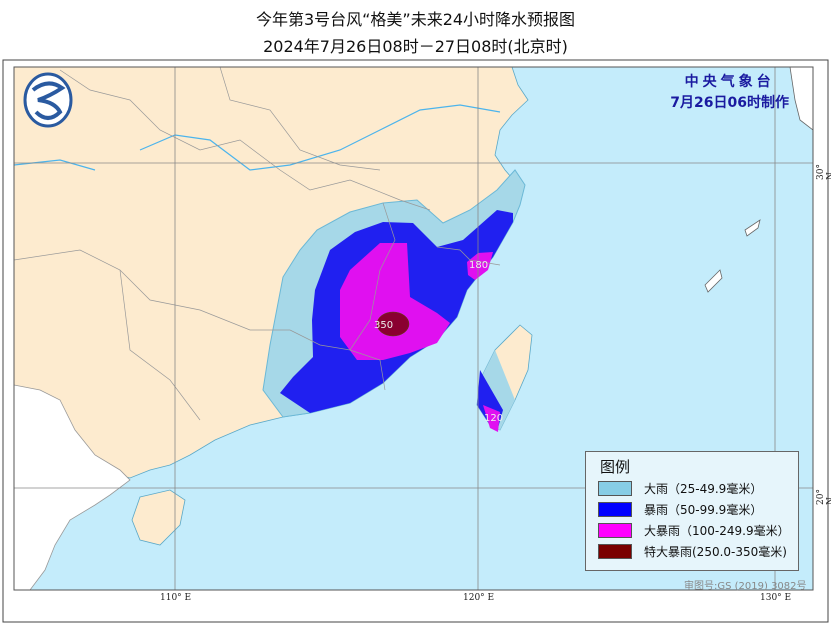  I want to click on map-title: 今年第3号台风“格美”未来24小时降水预报图, so click(415, 19).